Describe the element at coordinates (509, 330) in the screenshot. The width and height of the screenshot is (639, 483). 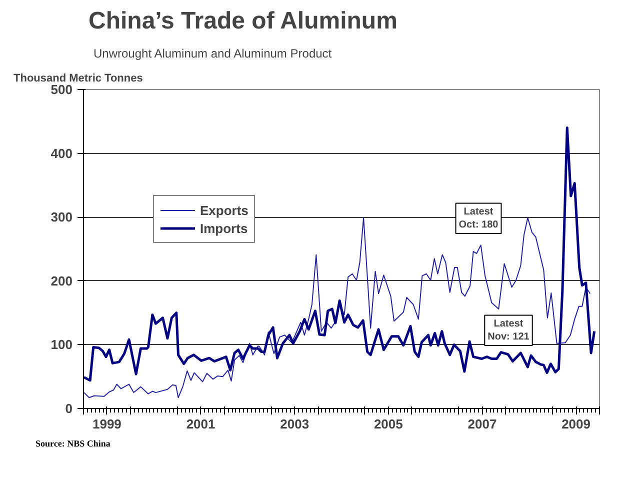
I see `annotation: Latest Nov: 121` at that location.